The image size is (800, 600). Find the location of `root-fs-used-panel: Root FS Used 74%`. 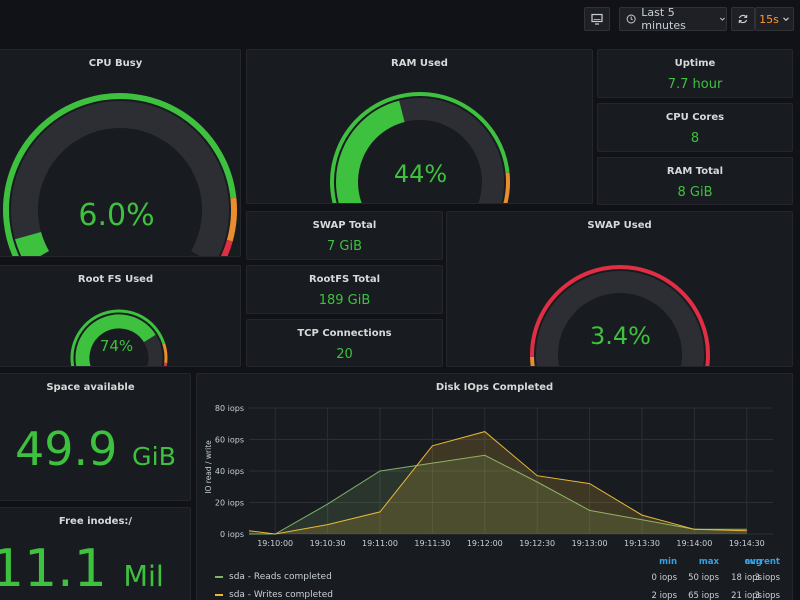

root-fs-used-panel: Root FS Used 74% is located at coordinates (120, 316).